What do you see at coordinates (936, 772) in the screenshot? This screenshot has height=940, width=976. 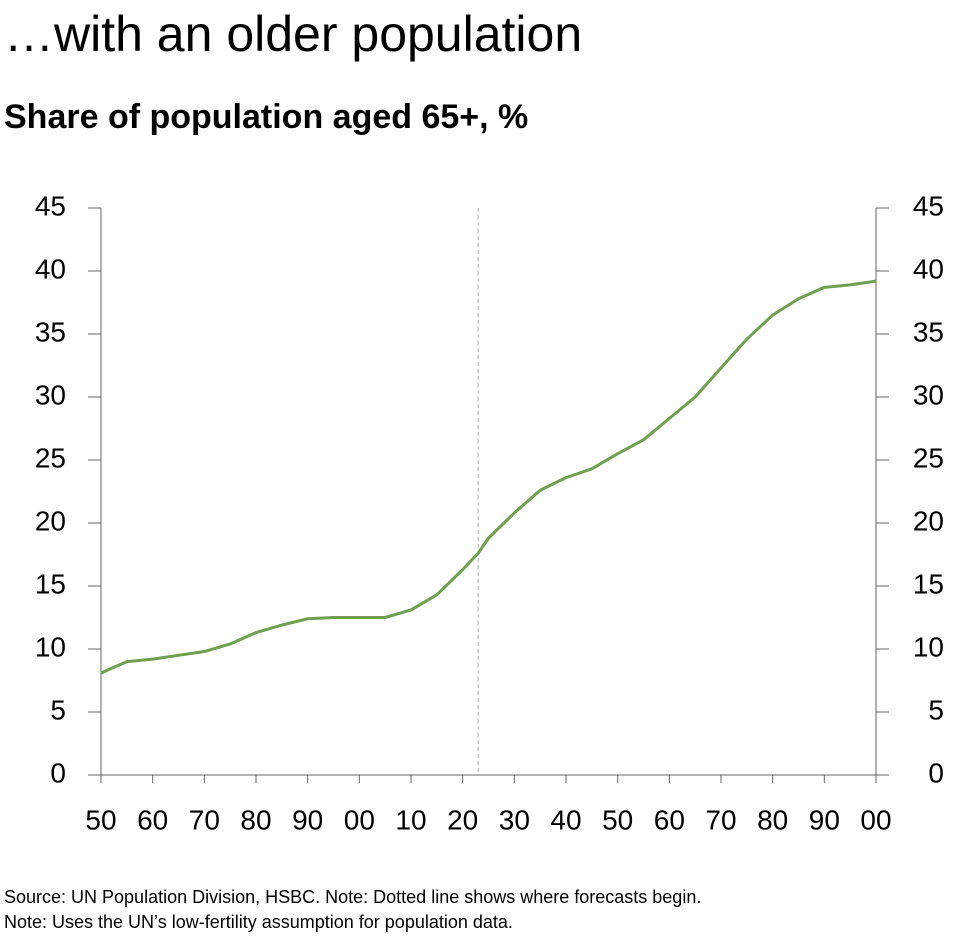 I see `y2-tick-label: 0` at bounding box center [936, 772].